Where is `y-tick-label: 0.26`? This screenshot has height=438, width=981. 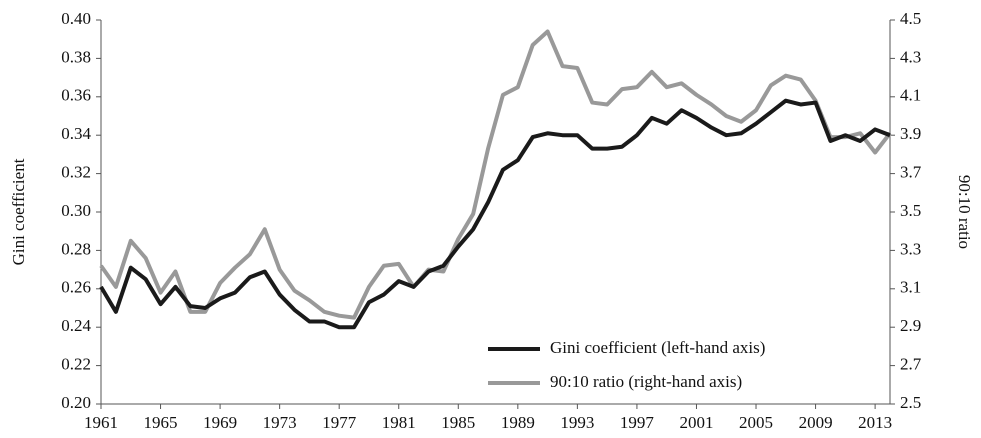 y-tick-label: 0.26 is located at coordinates (76, 287).